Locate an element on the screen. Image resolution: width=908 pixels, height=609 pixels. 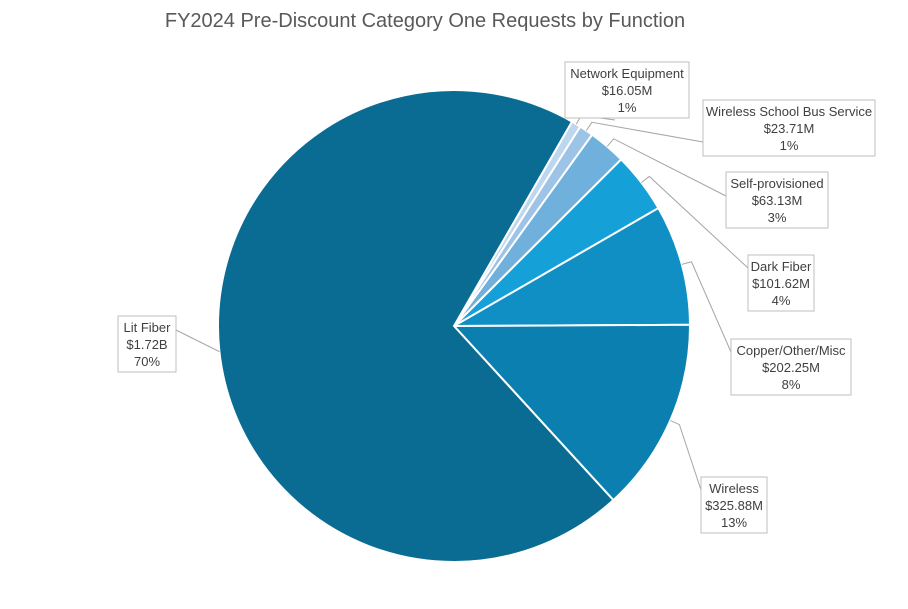
data-label-lit-fiber: Lit Fiber $1.72B 70% is located at coordinates (147, 344).